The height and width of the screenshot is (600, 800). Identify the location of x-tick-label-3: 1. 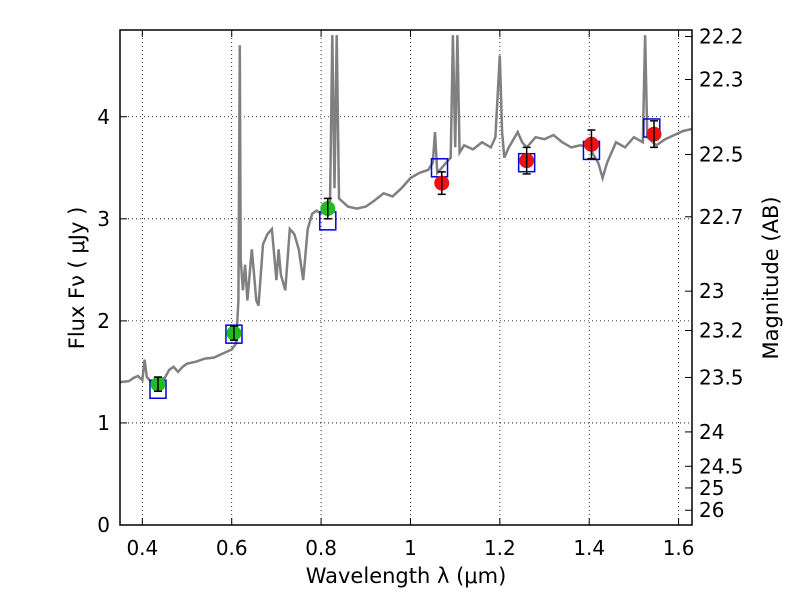
(410, 548).